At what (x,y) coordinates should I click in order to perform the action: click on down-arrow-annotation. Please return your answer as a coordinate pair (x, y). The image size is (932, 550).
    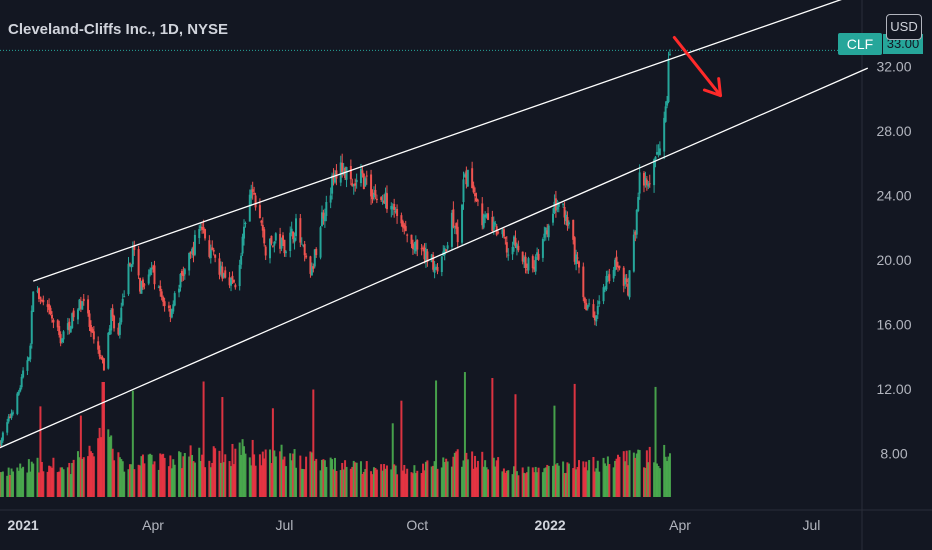
    Looking at the image, I should click on (697, 66).